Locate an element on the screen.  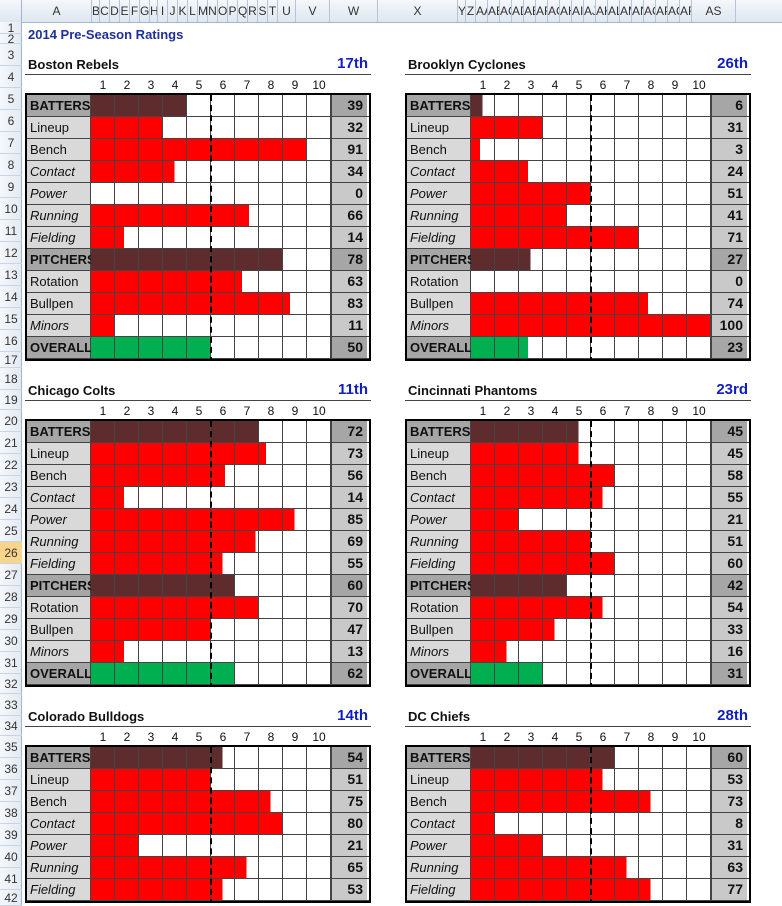
rating-label: Minors is located at coordinates (59, 325).